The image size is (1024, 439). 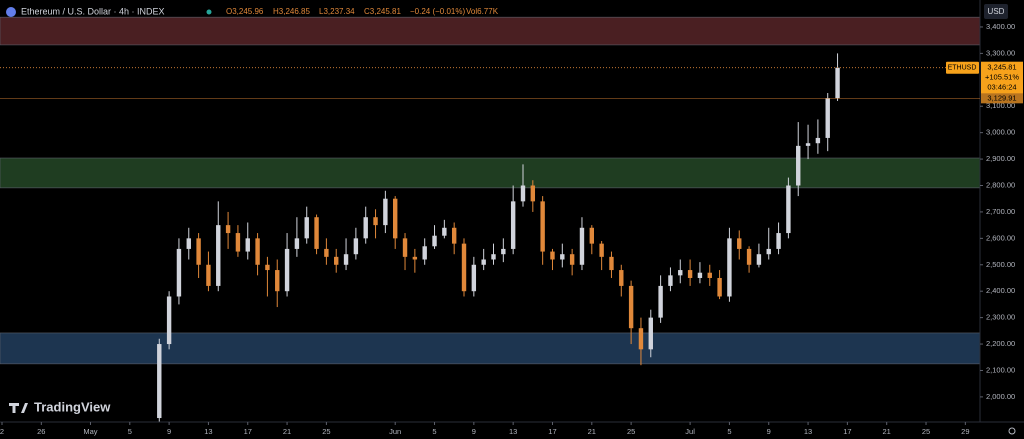 What do you see at coordinates (291, 11) in the screenshot?
I see `ohlc-high: H3,246.85` at bounding box center [291, 11].